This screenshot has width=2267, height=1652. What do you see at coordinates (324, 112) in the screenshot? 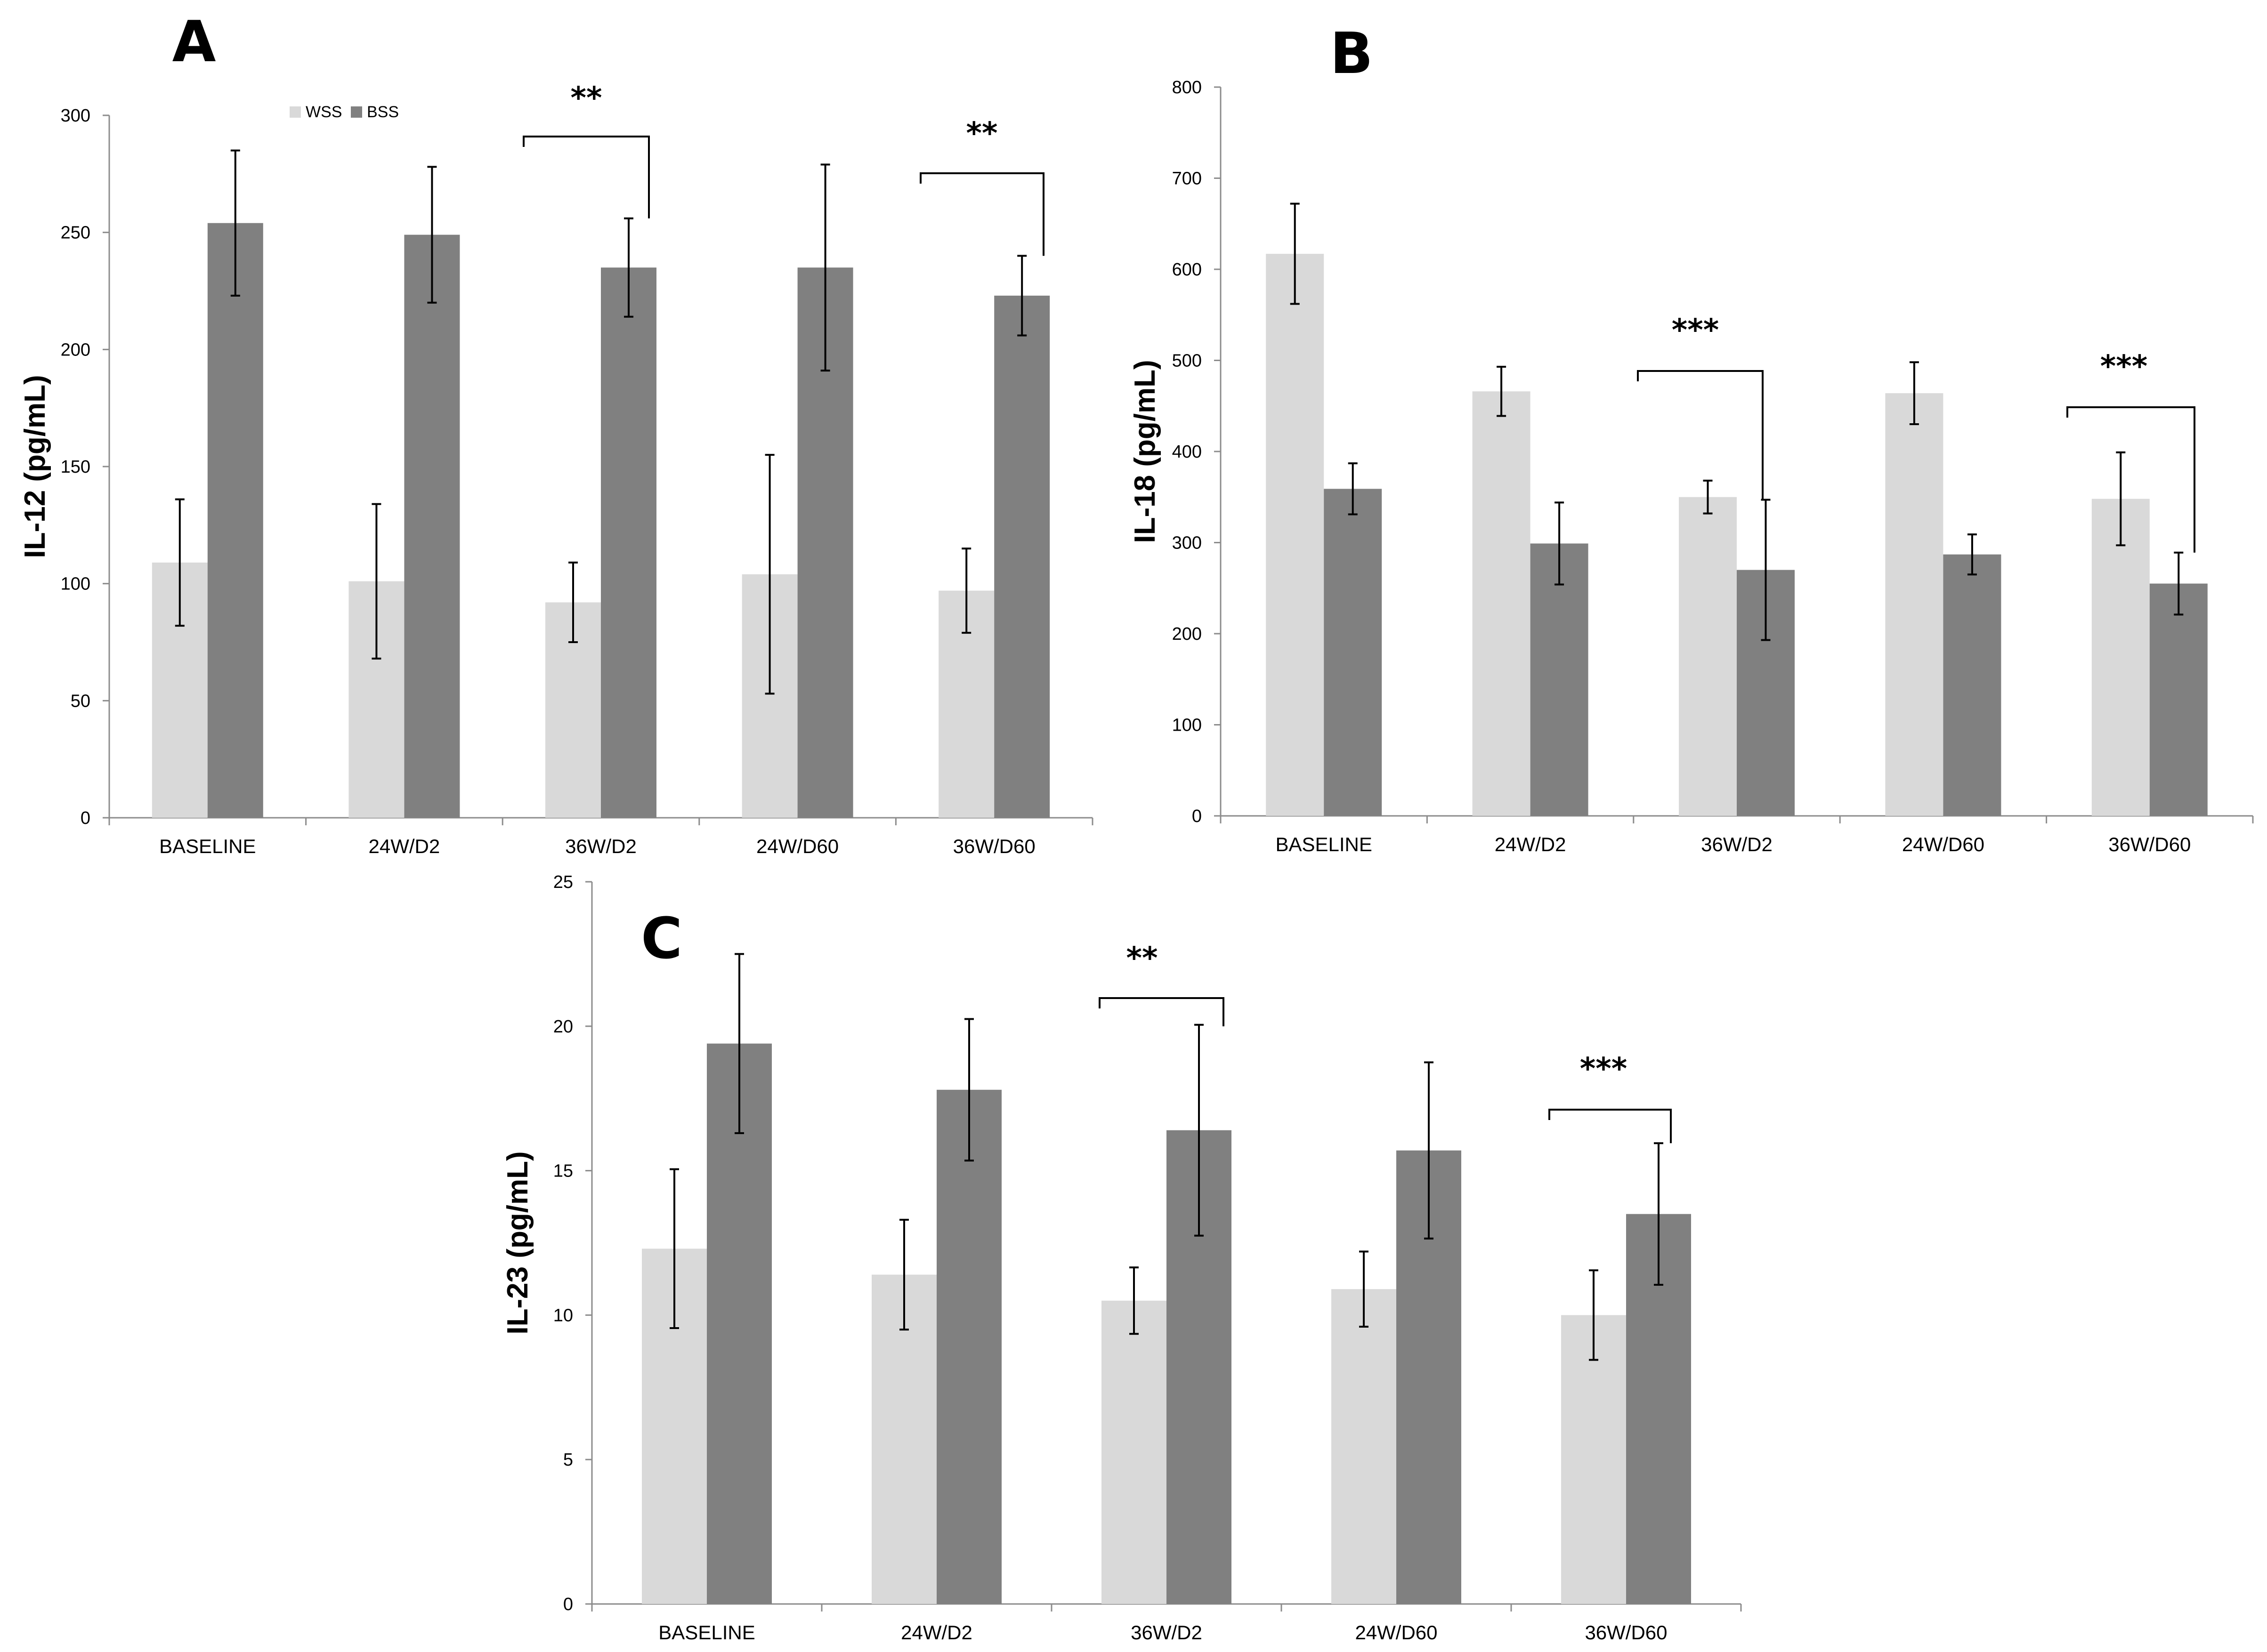
I see `legend-label-wss: WSS` at bounding box center [324, 112].